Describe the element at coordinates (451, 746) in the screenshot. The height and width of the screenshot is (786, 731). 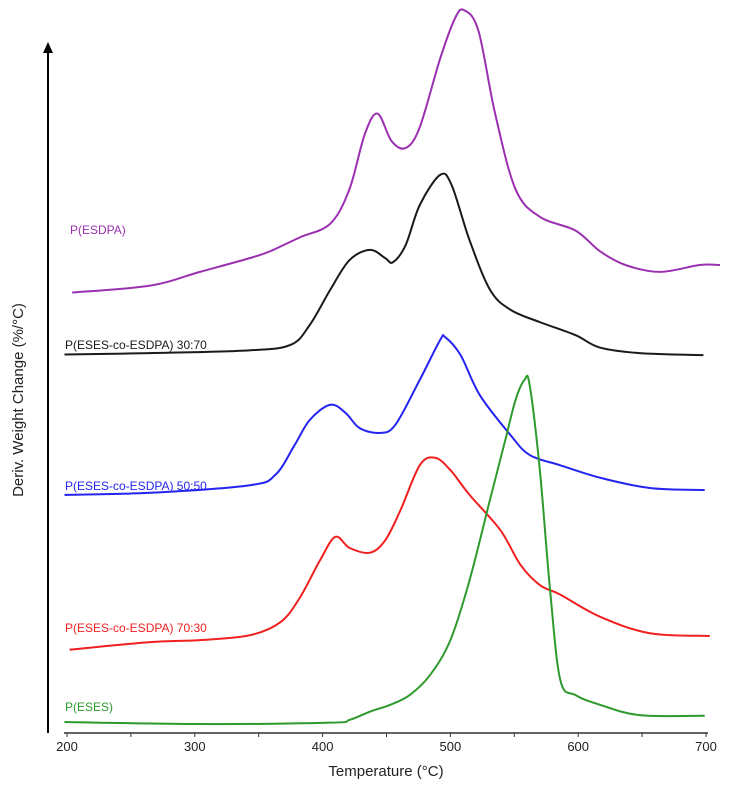
I see `x-tick-label: 500` at that location.